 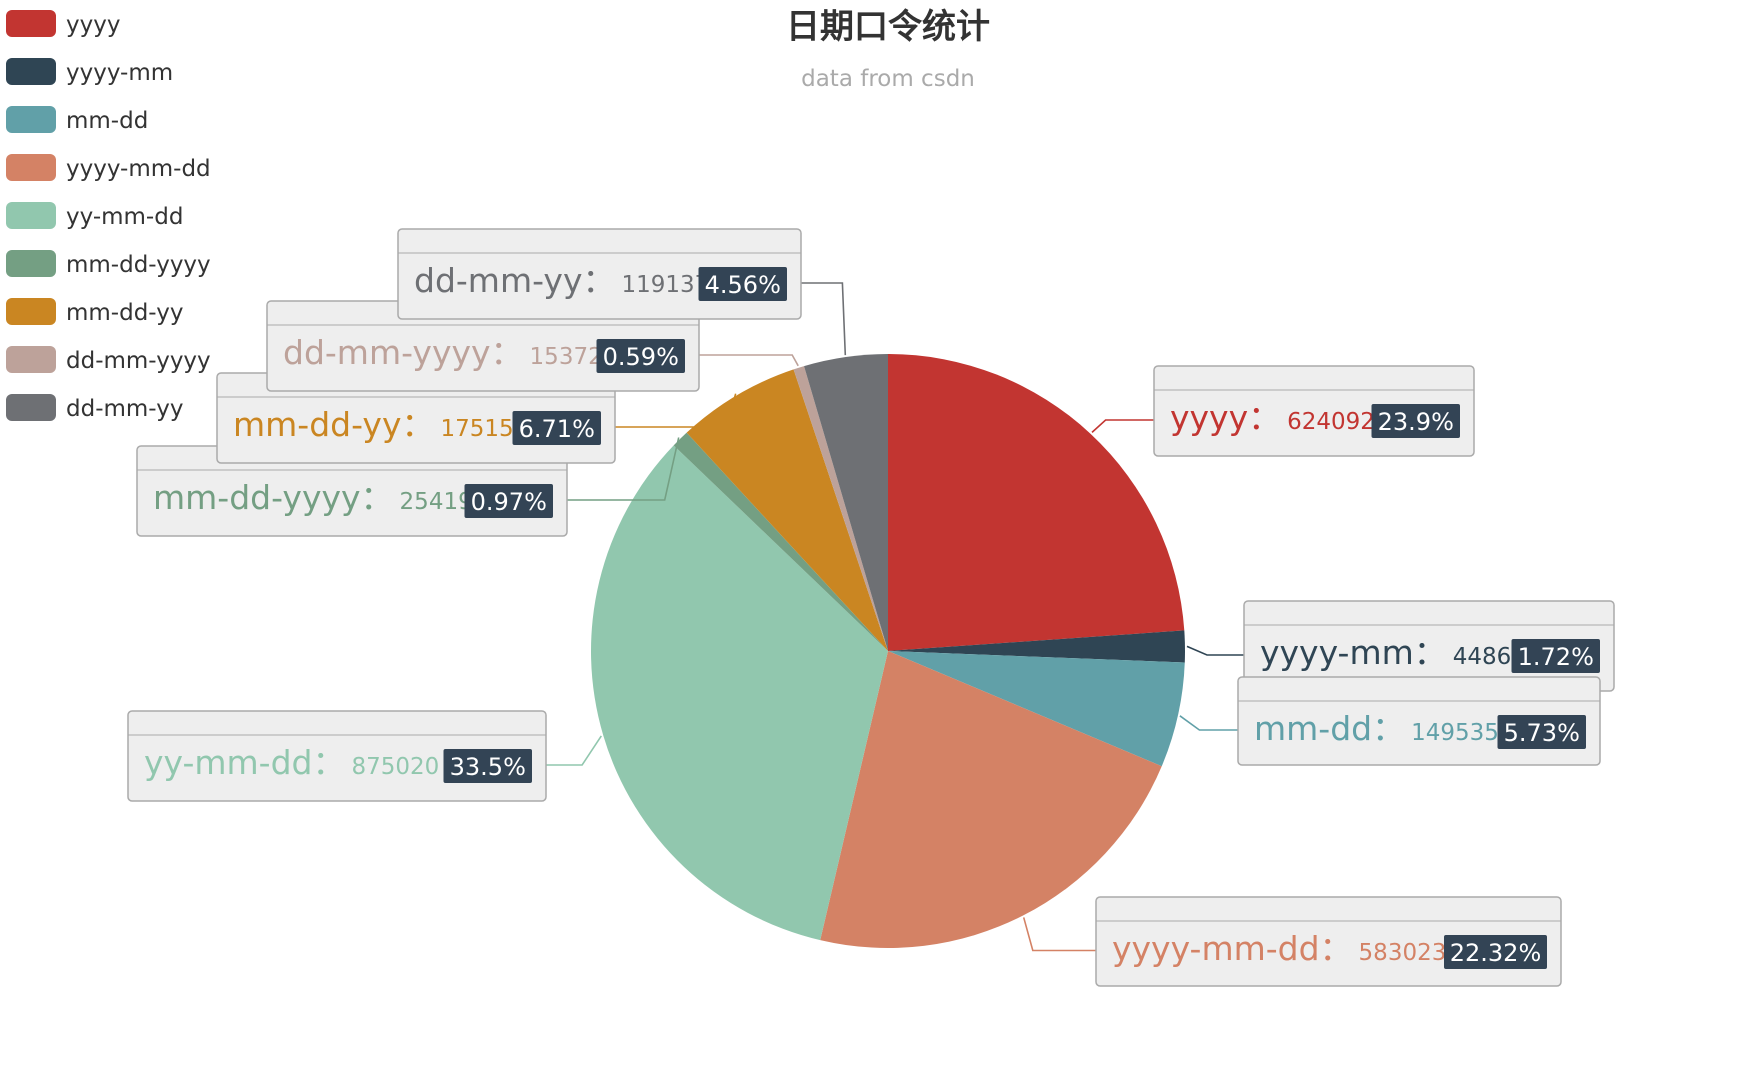 I want to click on percent-label: 4.56%, so click(x=743, y=285).